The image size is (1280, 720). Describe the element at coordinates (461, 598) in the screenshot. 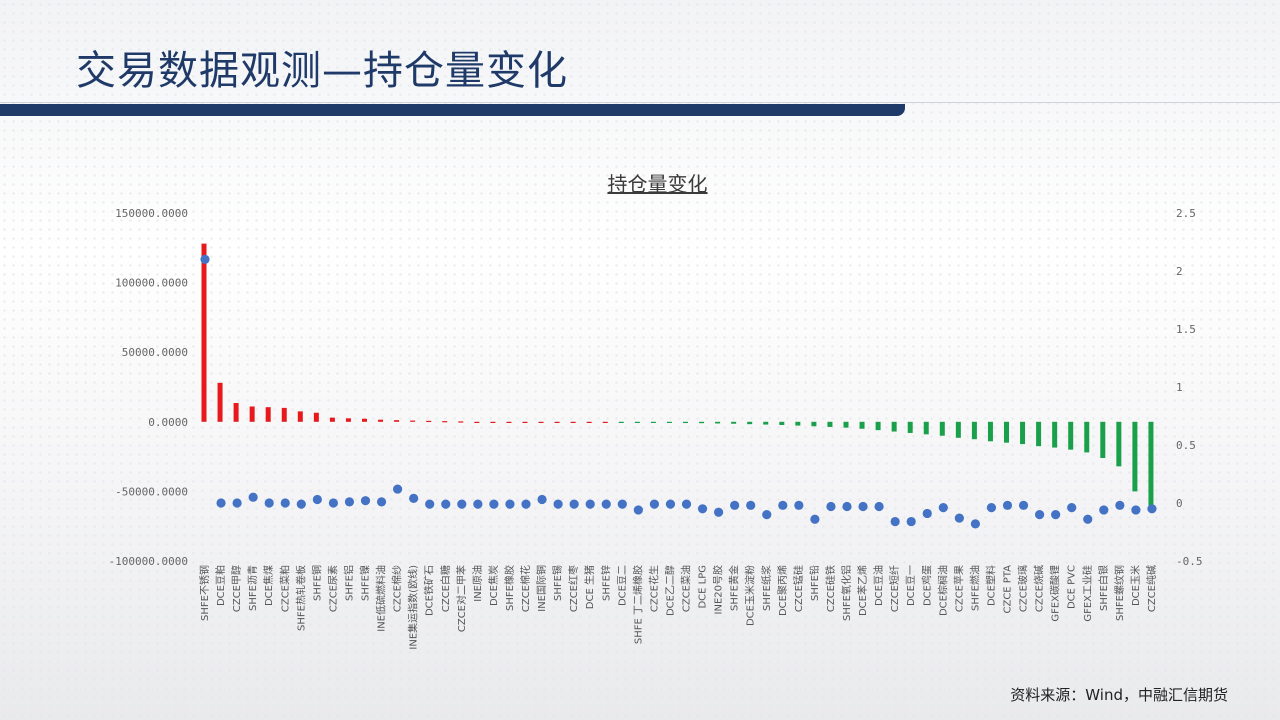

I see `x-category-label: CZCE对二甲苯` at that location.